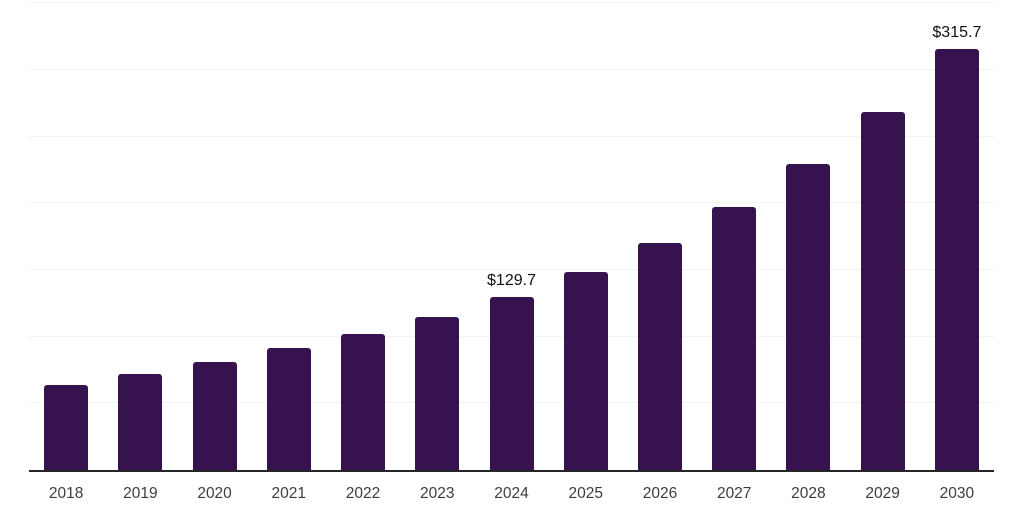 The width and height of the screenshot is (1024, 512). I want to click on x-axis-tick-label-2028: 2028, so click(808, 493).